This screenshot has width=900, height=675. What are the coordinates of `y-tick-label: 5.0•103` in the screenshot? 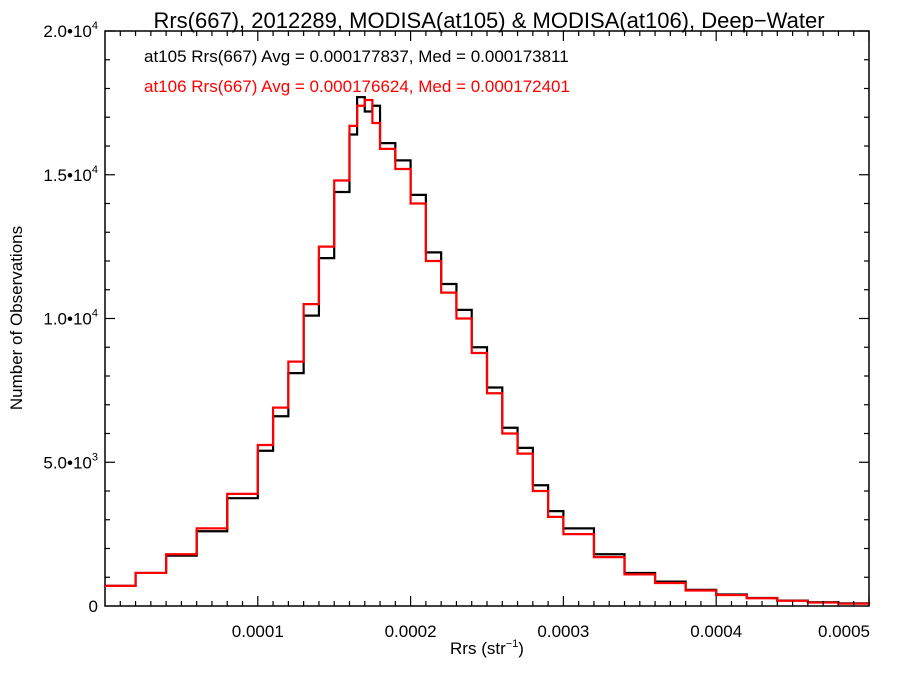 It's located at (70, 461).